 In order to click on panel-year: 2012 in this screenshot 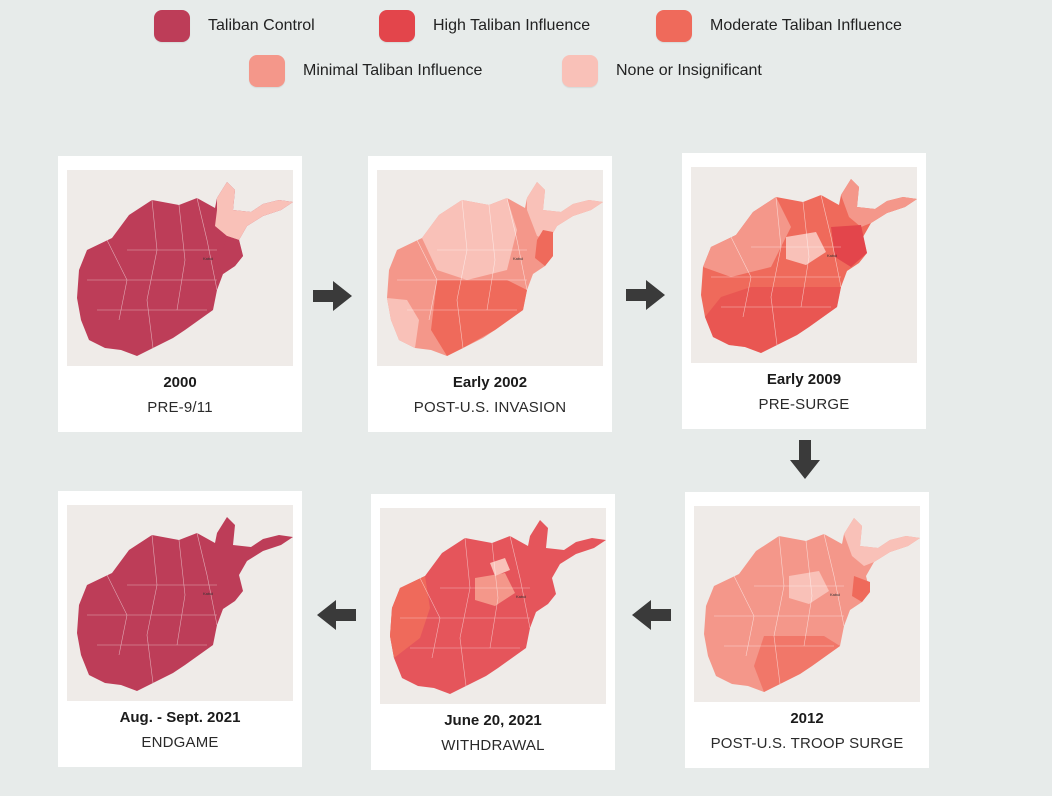, I will do `click(807, 718)`.